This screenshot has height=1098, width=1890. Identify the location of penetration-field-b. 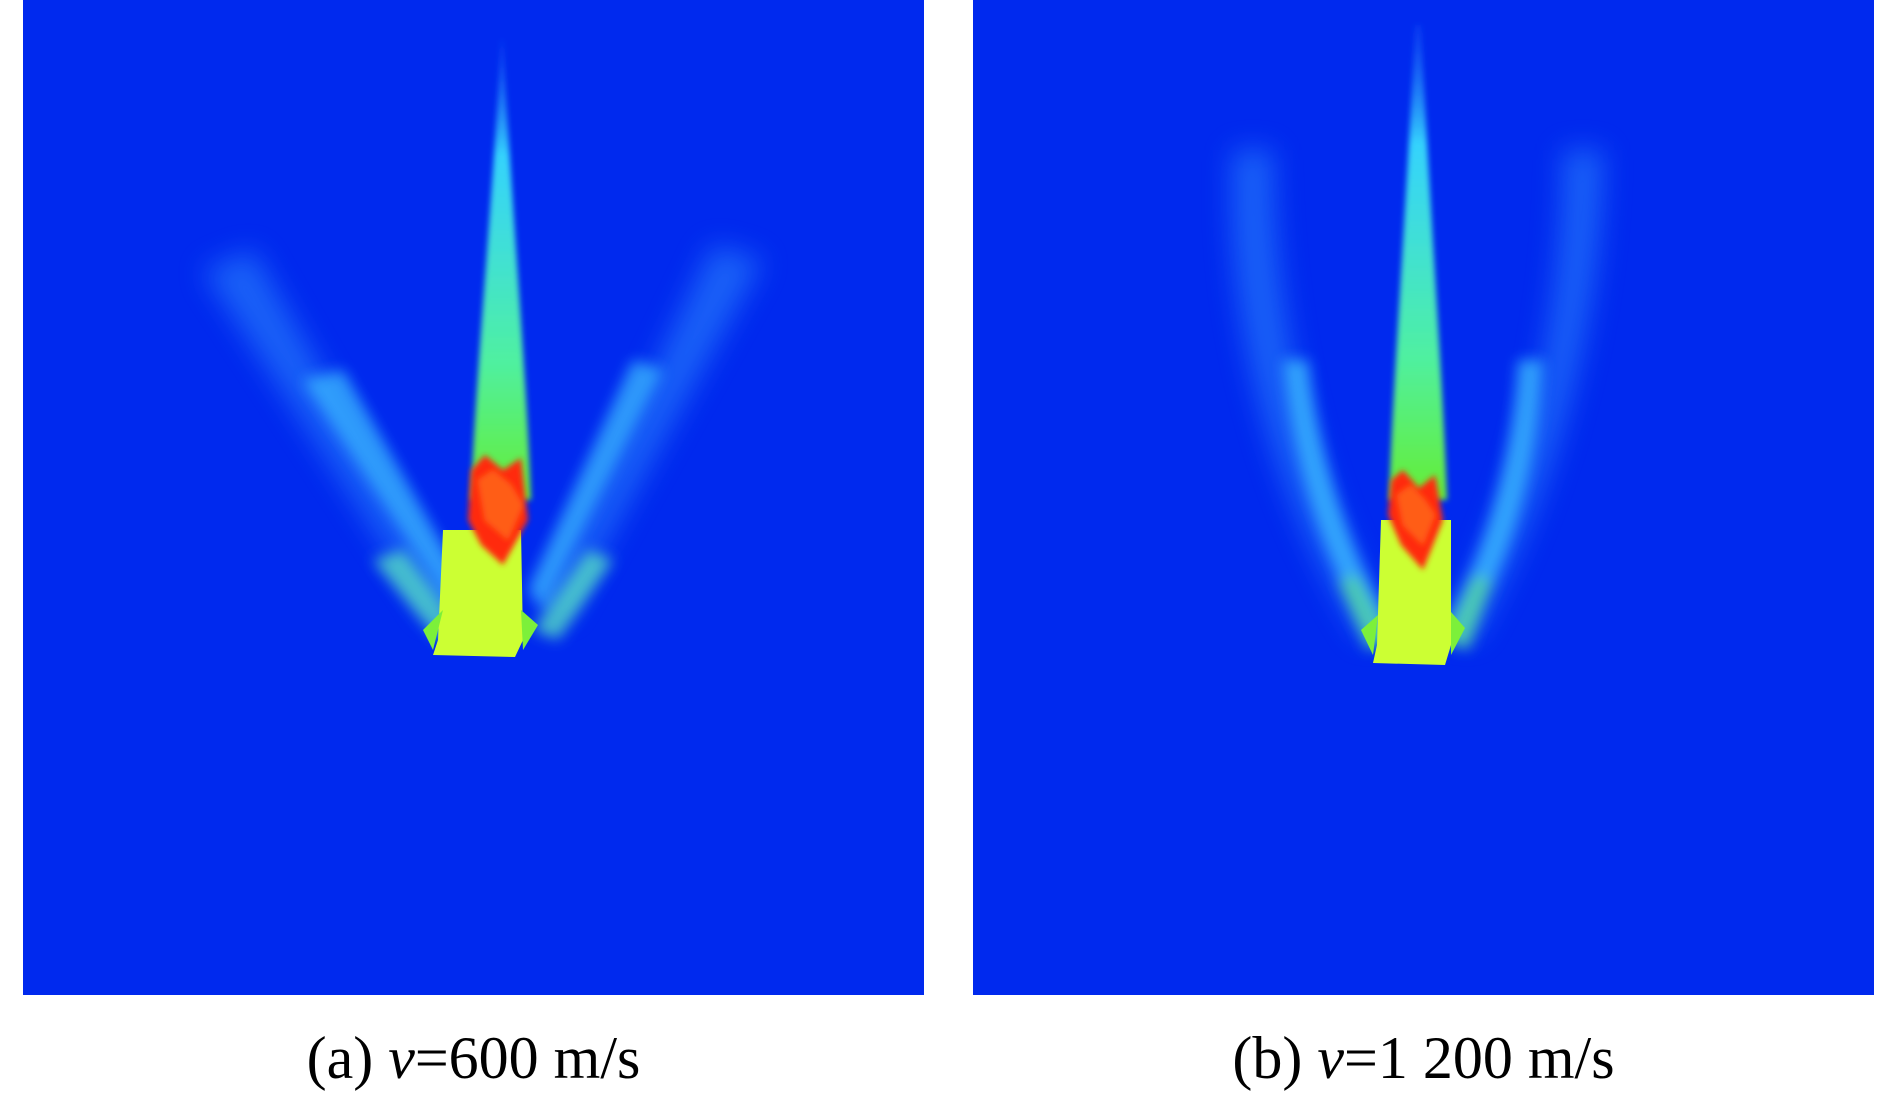
(1417, 345).